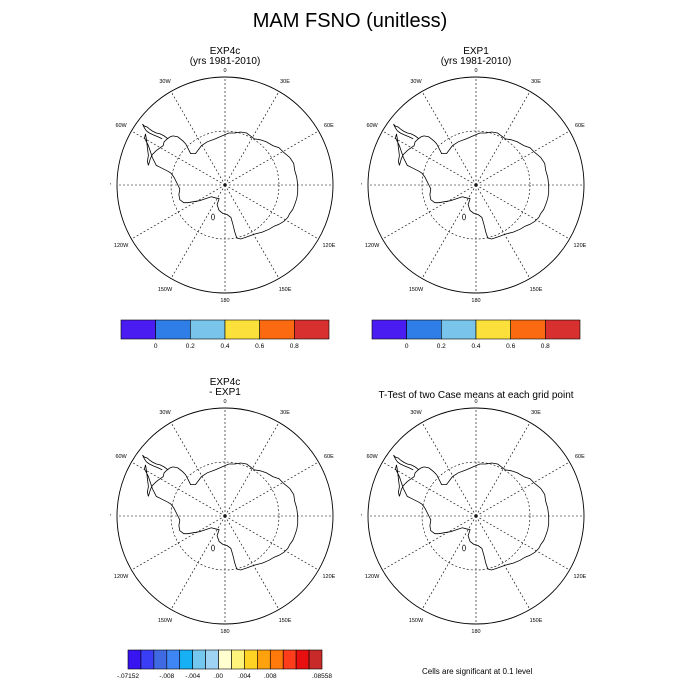 The width and height of the screenshot is (700, 700). I want to click on map-panel-exp1: 030E60E90E120E150E180150W120W90W60W30W, so click(474, 186).